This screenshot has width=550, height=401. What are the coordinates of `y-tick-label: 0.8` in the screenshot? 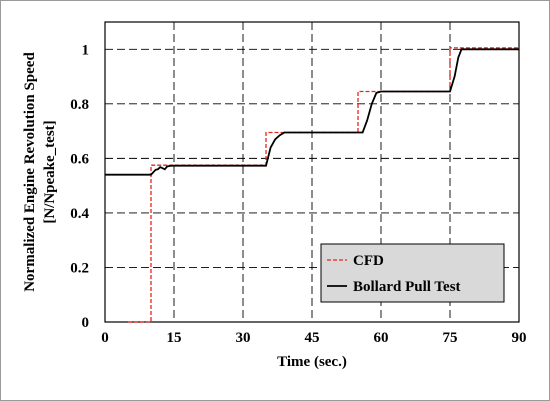 It's located at (79, 105).